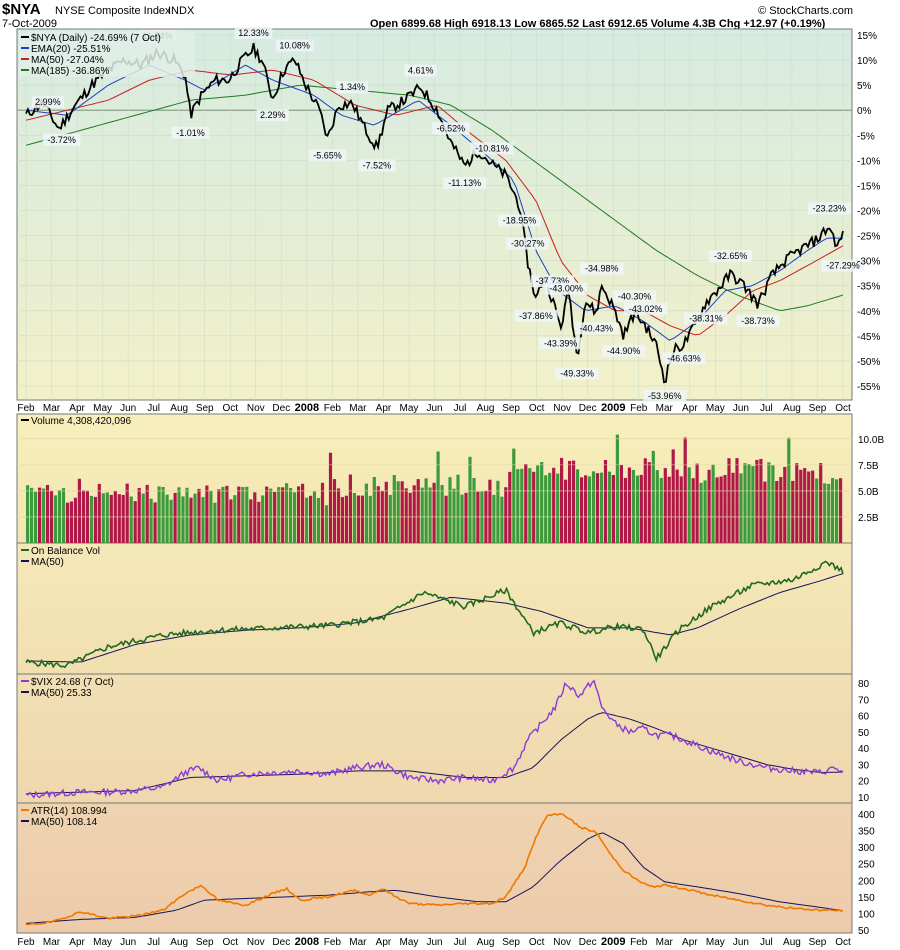 Image resolution: width=900 pixels, height=950 pixels. Describe the element at coordinates (866, 865) in the screenshot. I see `y-tick-label: 250` at that location.